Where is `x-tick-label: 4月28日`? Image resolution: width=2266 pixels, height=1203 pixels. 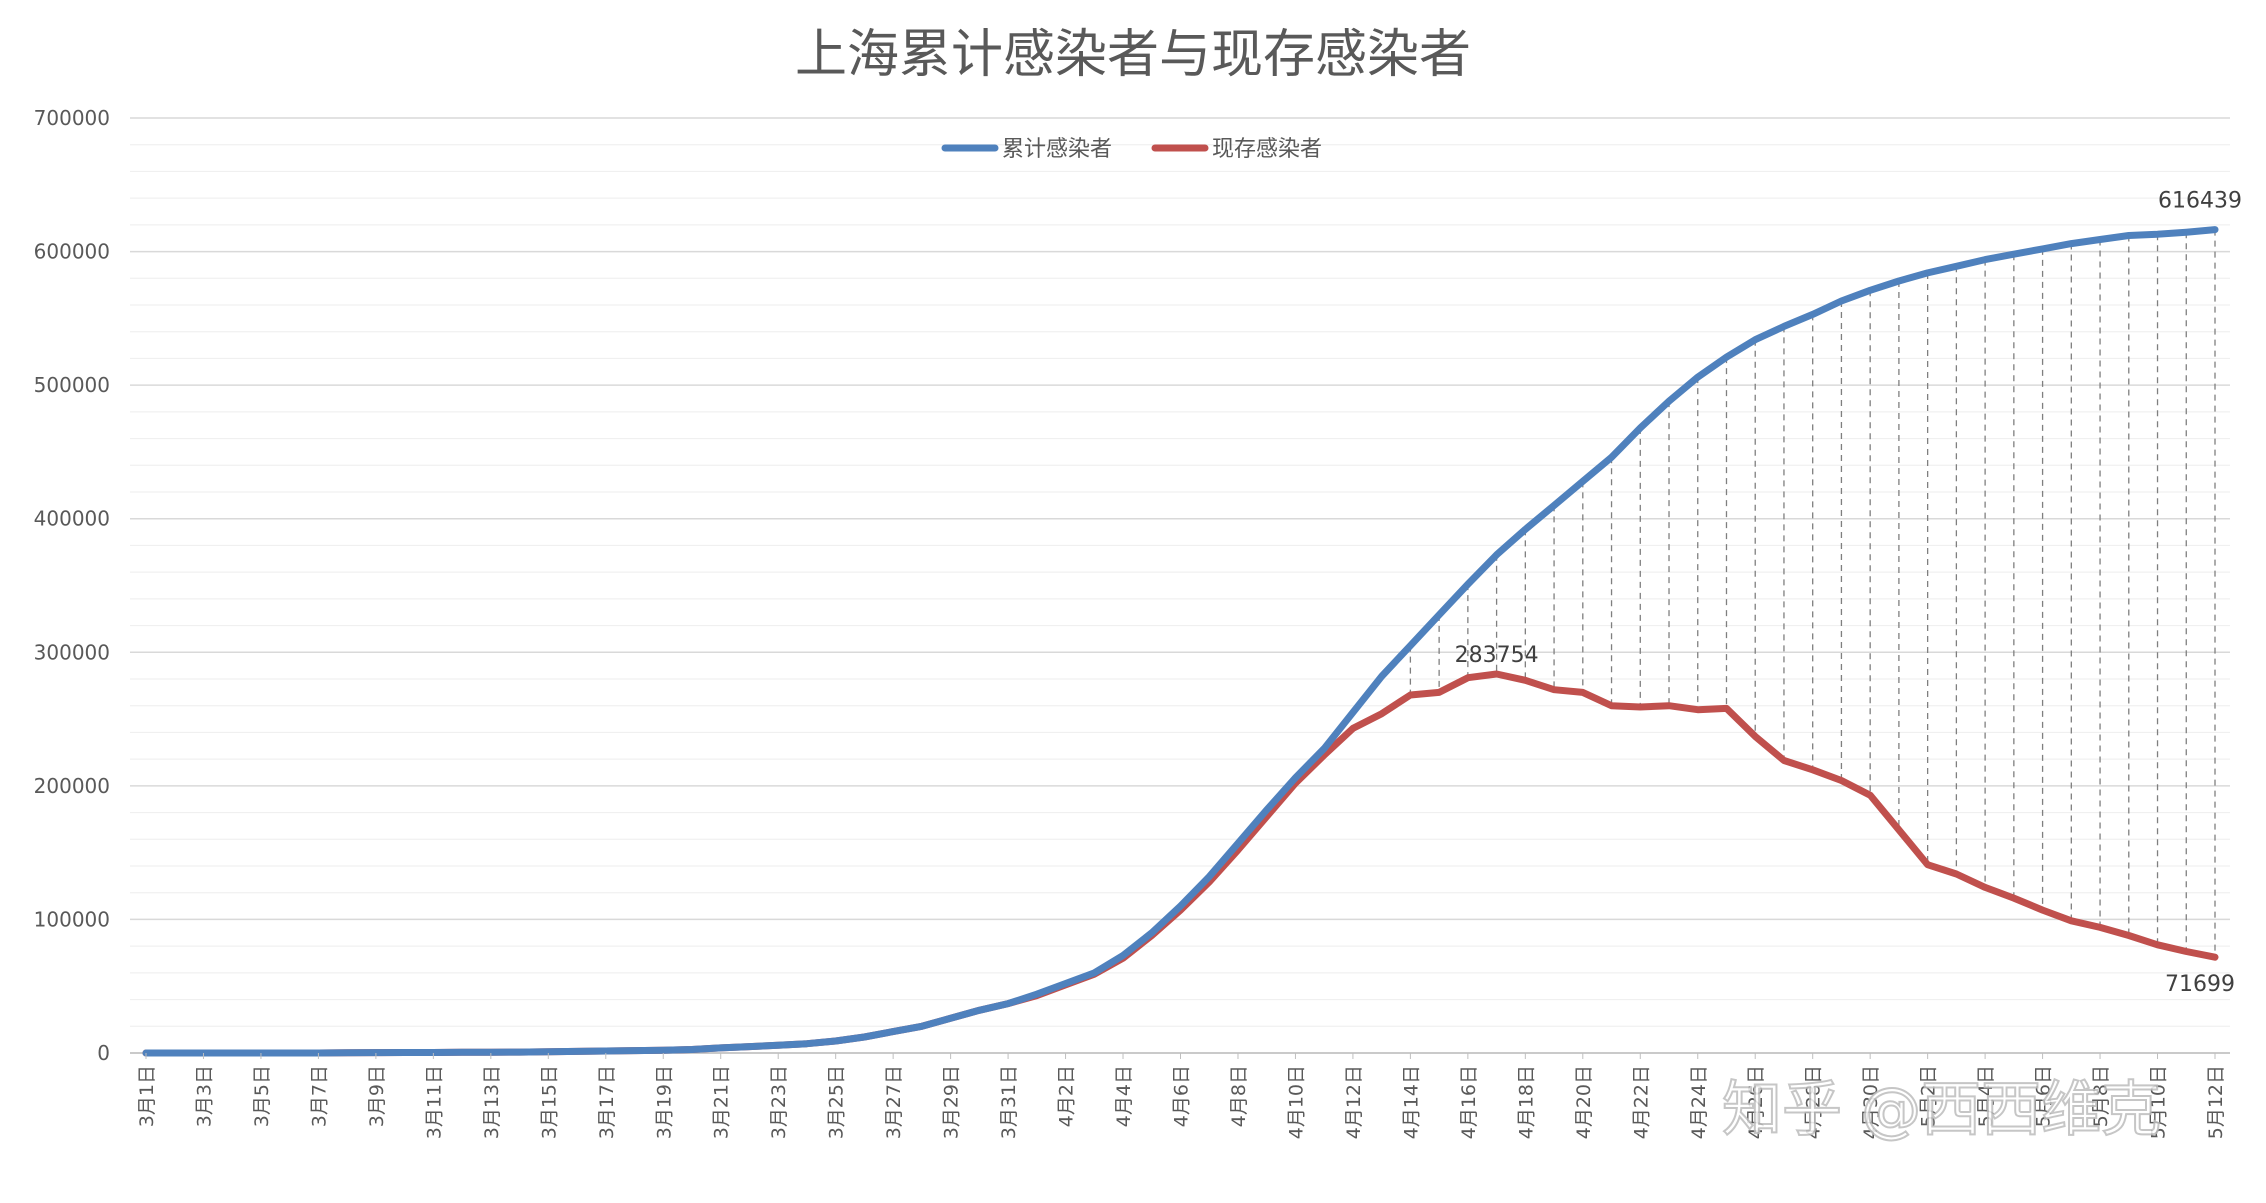 x-tick-label: 4月28日 is located at coordinates (1814, 1102).